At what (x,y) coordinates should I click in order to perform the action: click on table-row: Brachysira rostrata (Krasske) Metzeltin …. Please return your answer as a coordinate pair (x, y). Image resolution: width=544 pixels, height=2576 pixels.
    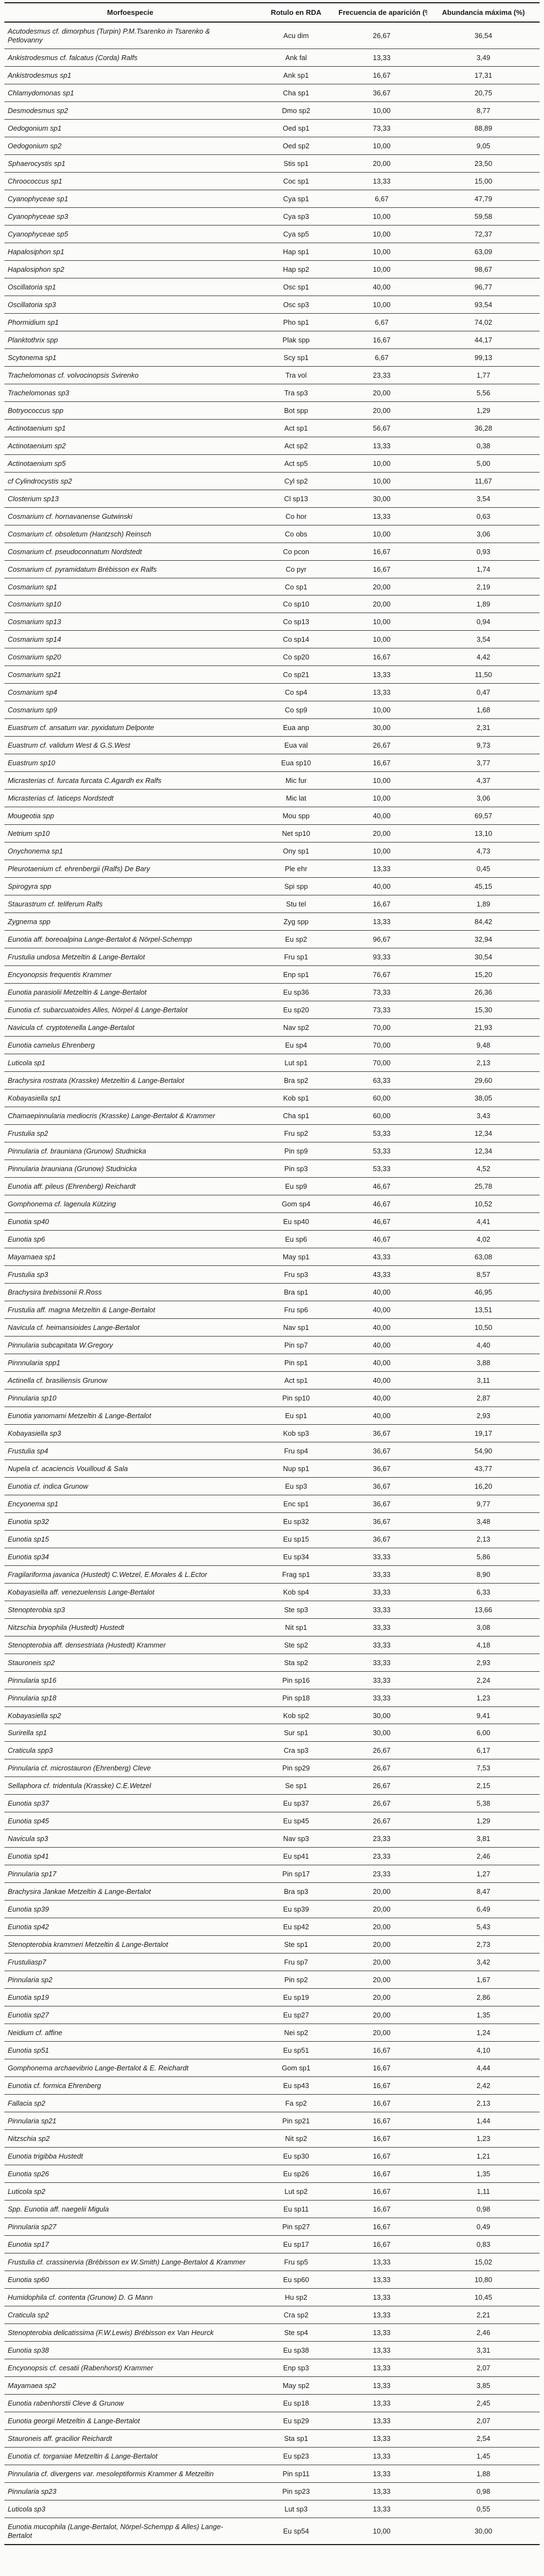
    Looking at the image, I should click on (272, 1080).